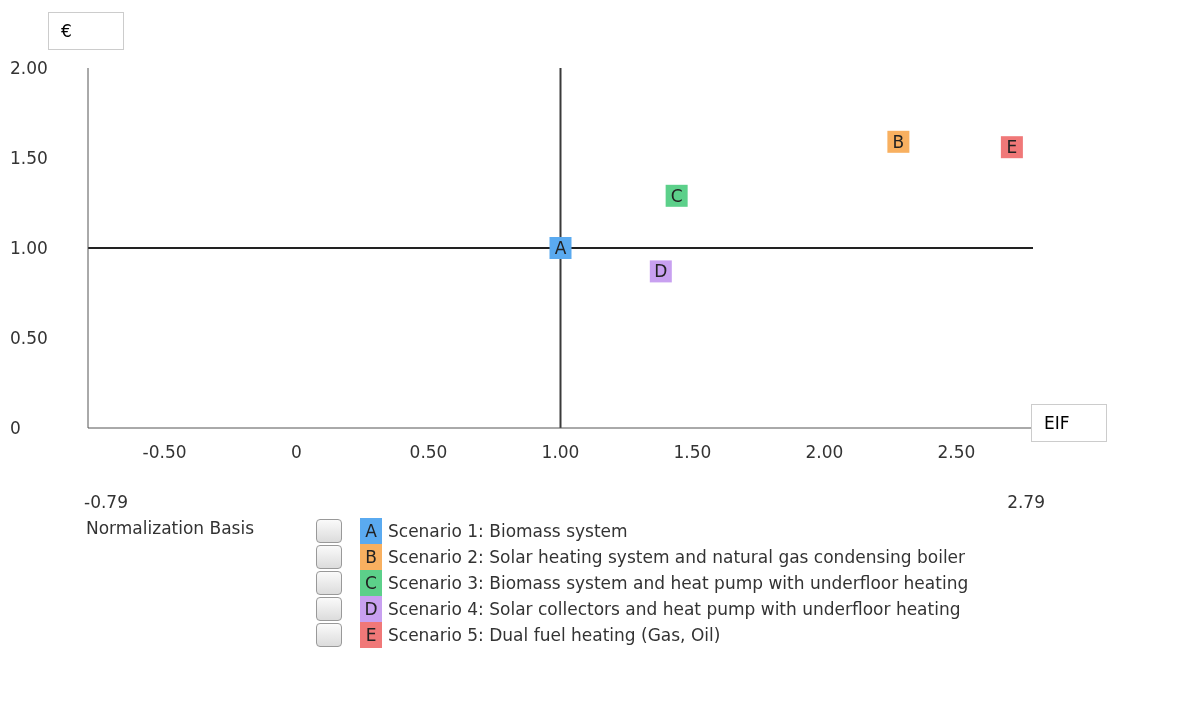 This screenshot has height=711, width=1197. What do you see at coordinates (371, 635) in the screenshot?
I see `text: E` at bounding box center [371, 635].